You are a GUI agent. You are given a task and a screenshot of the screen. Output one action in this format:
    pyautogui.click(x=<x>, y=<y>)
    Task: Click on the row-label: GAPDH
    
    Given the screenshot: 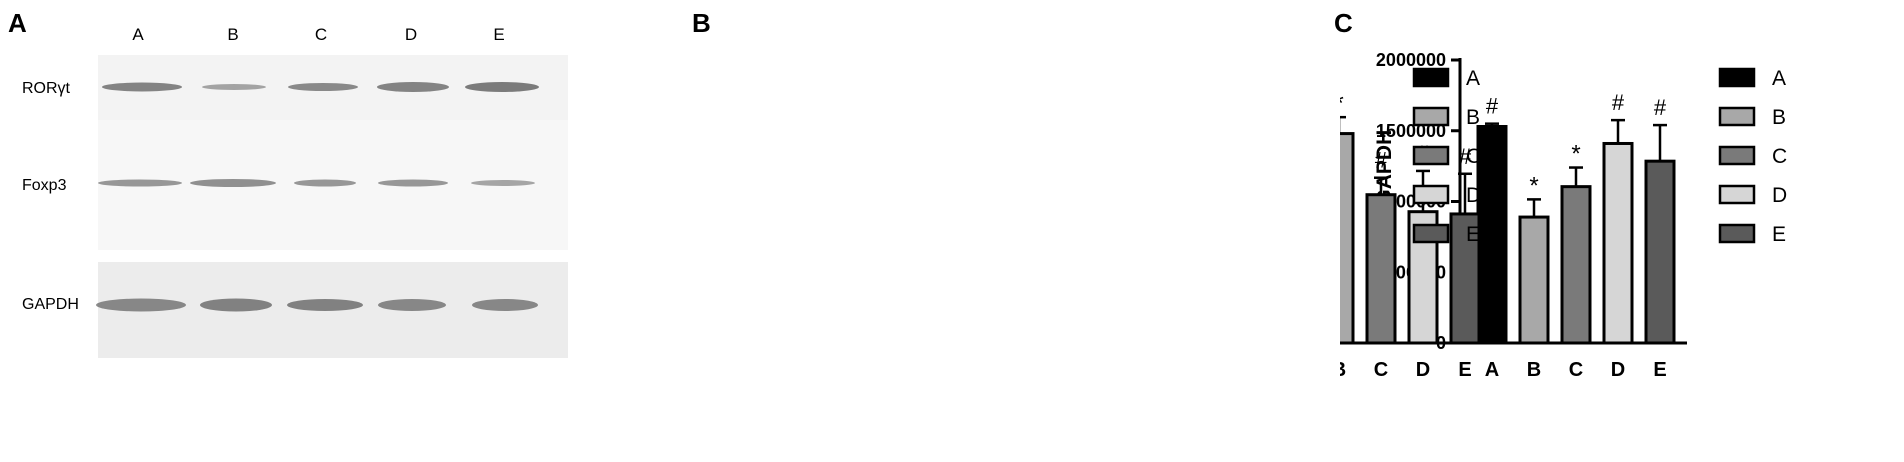 What is the action you would take?
    pyautogui.click(x=50, y=304)
    